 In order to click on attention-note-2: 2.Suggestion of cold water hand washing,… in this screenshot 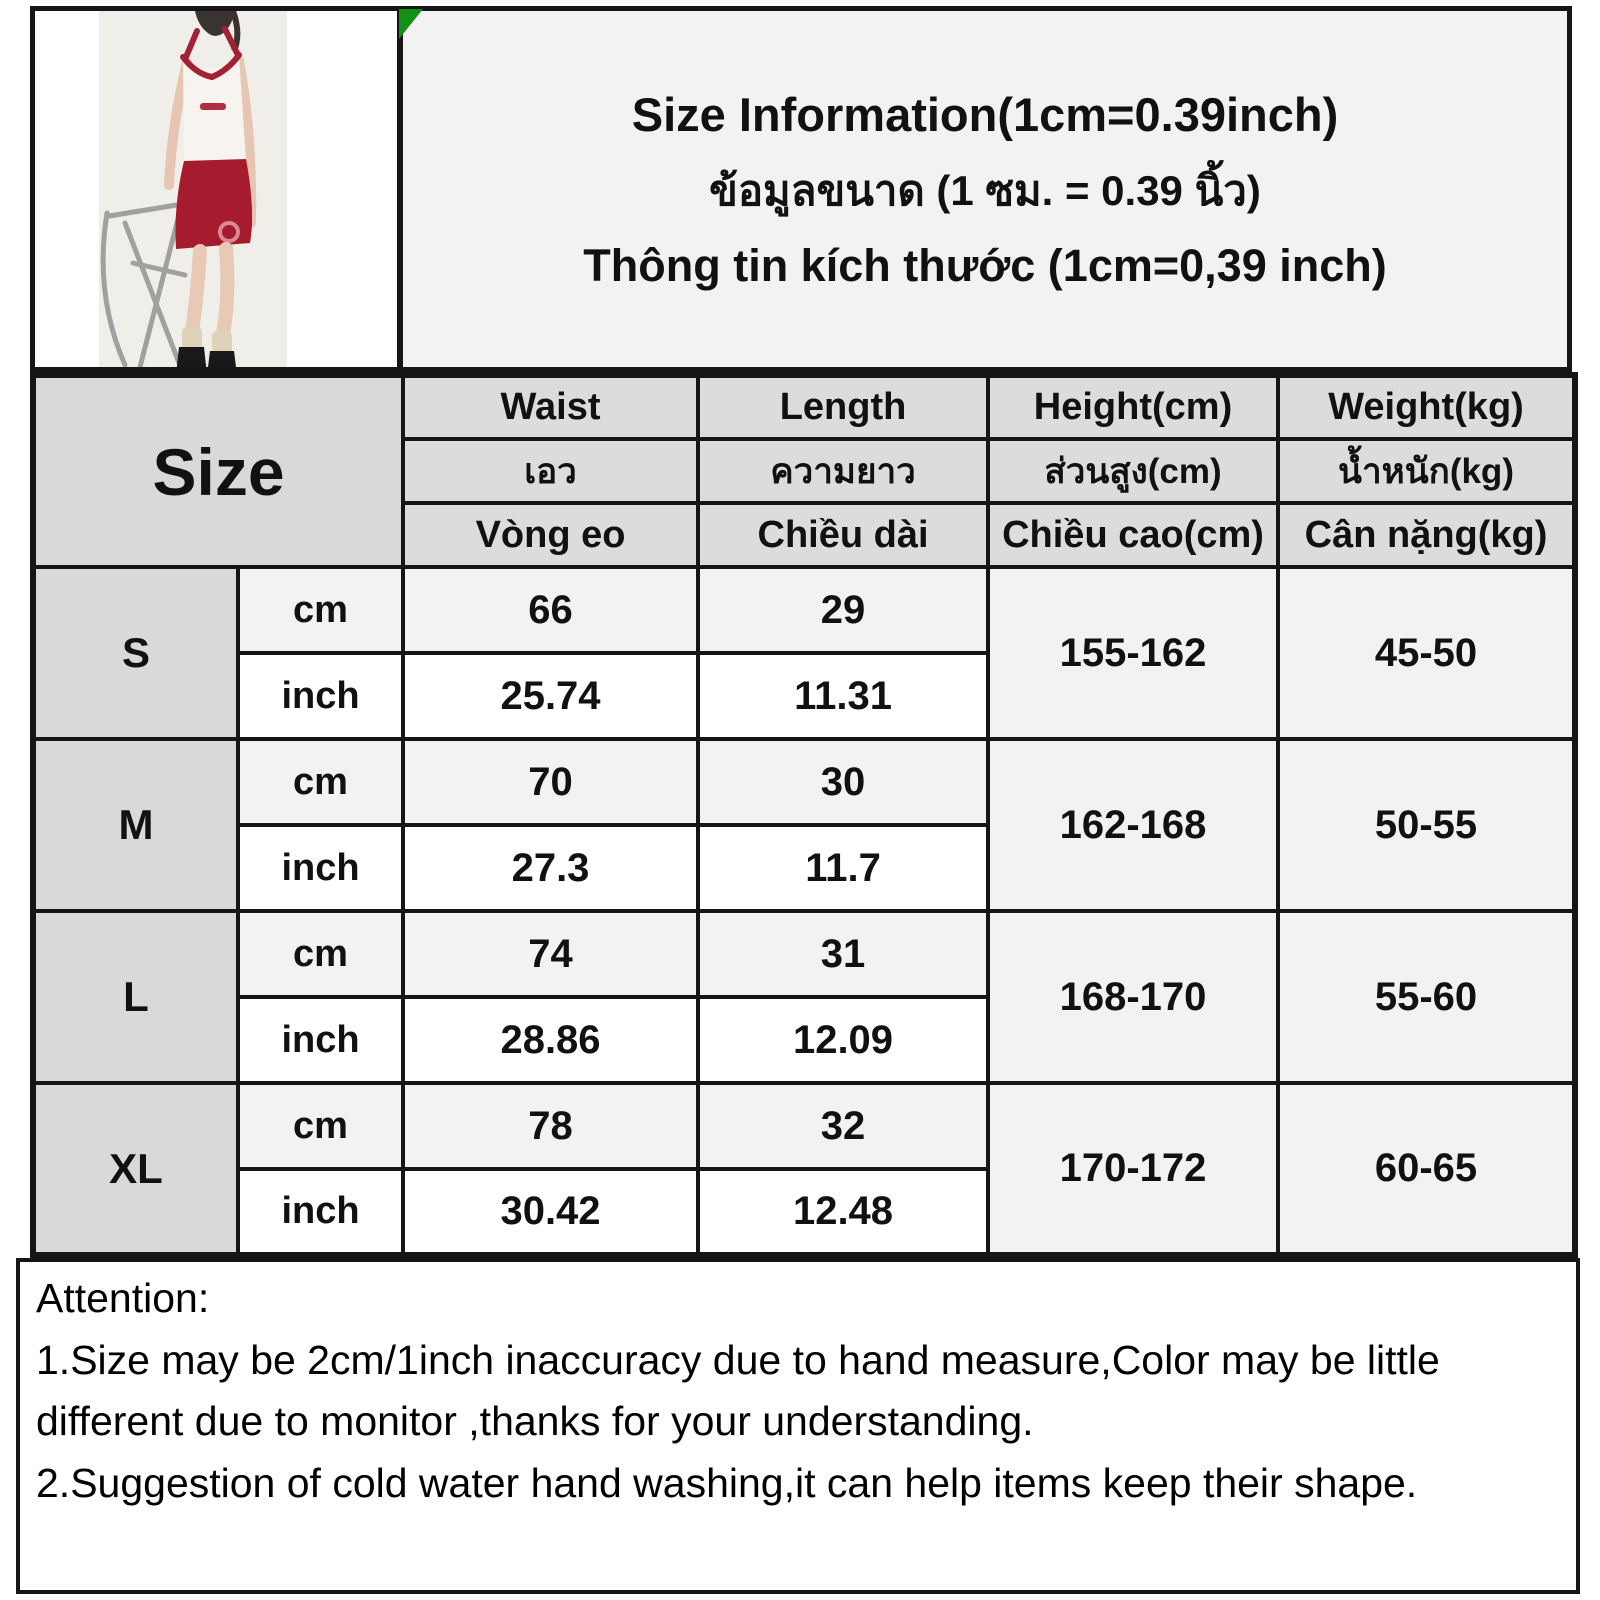, I will do `click(727, 1482)`.